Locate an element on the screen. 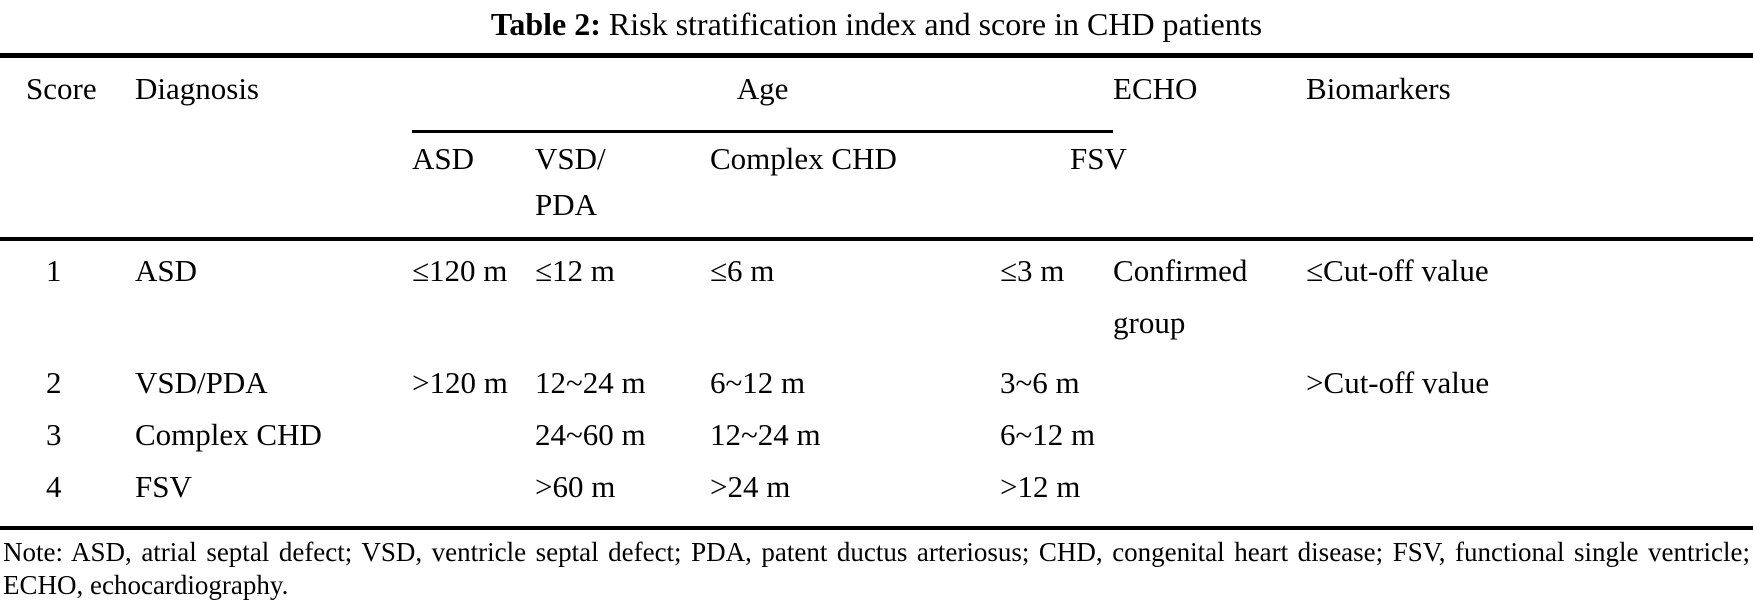  cell-age-fsv: >12 m is located at coordinates (1057, 495).